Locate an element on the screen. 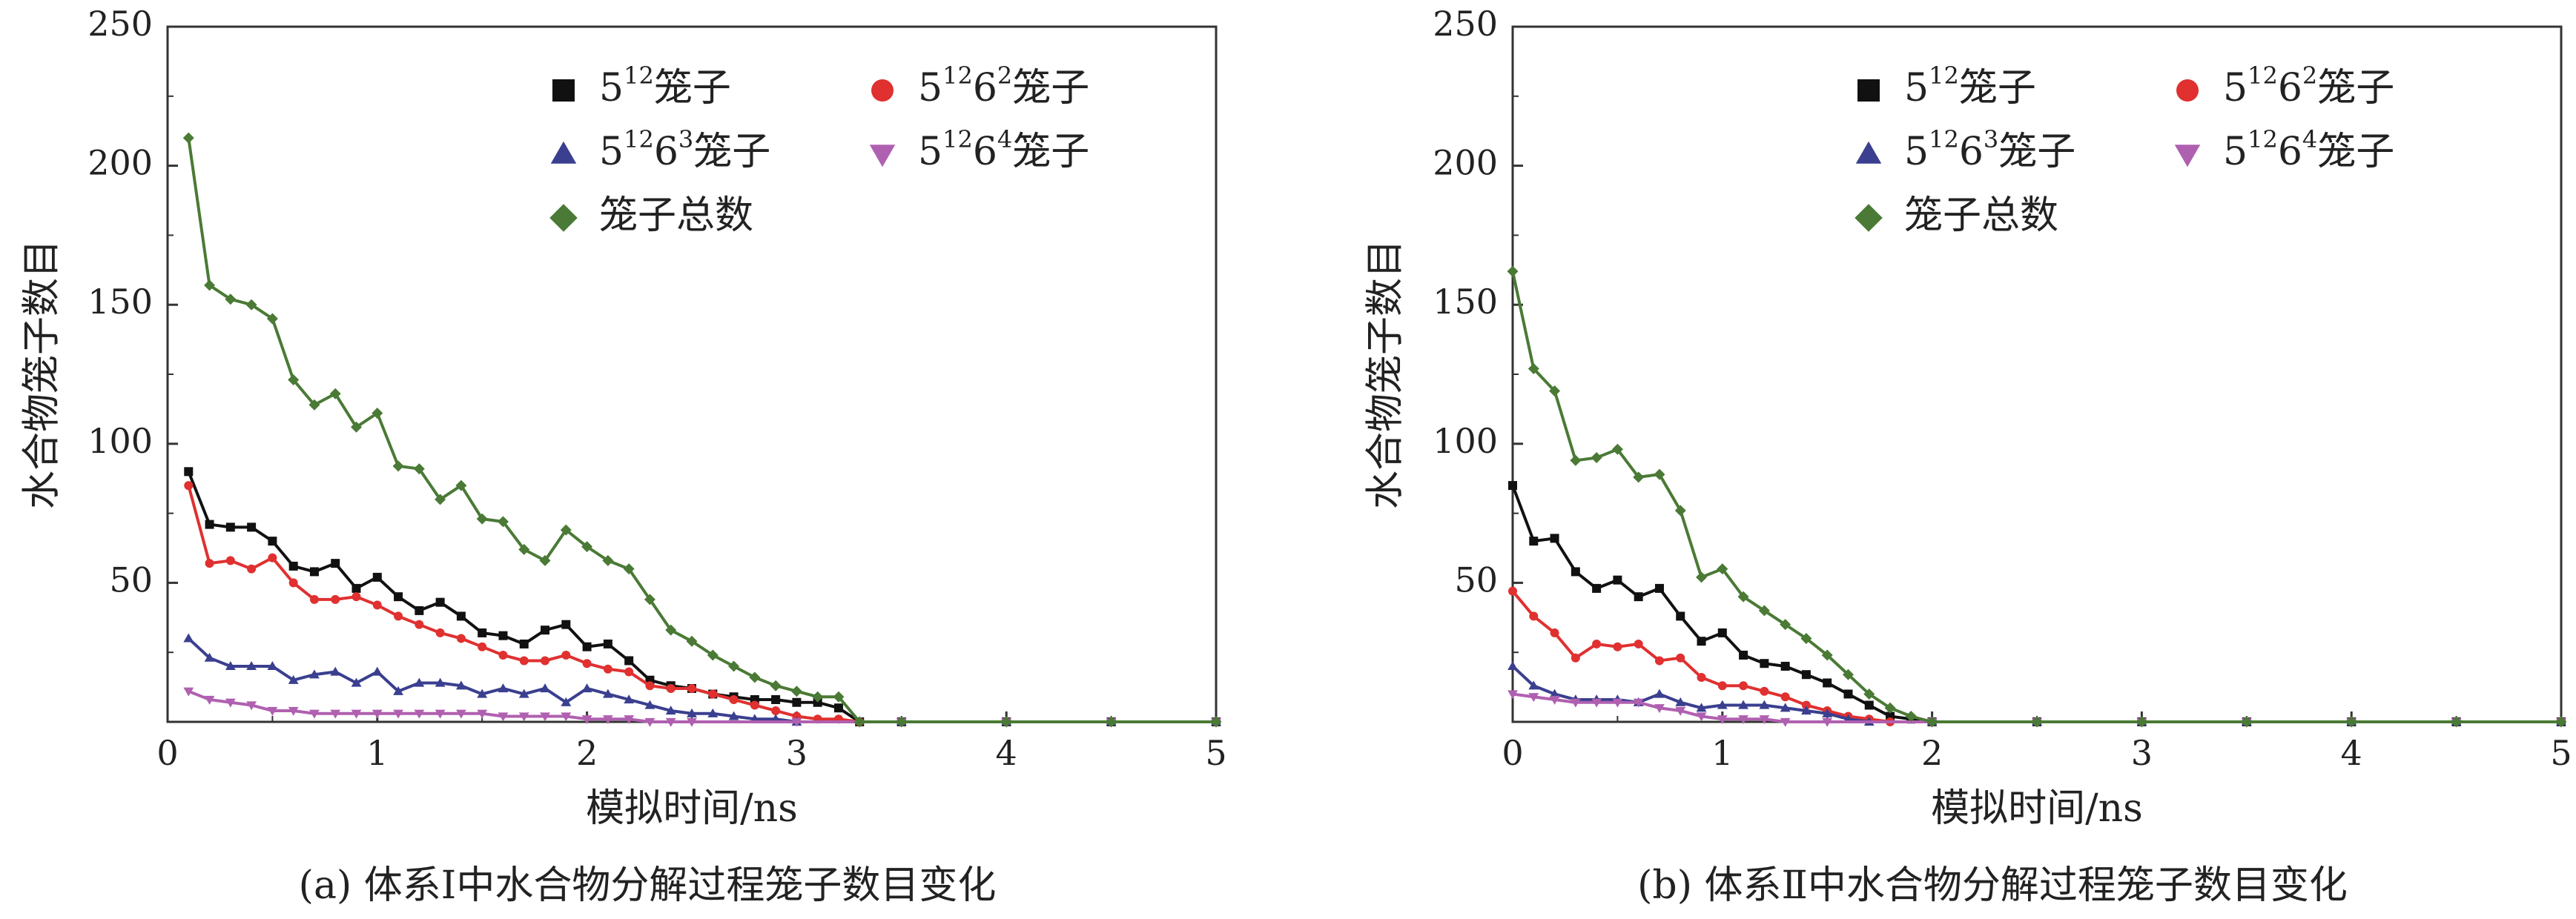 The height and width of the screenshot is (919, 2576). y-tick-label: 150 is located at coordinates (1465, 302).